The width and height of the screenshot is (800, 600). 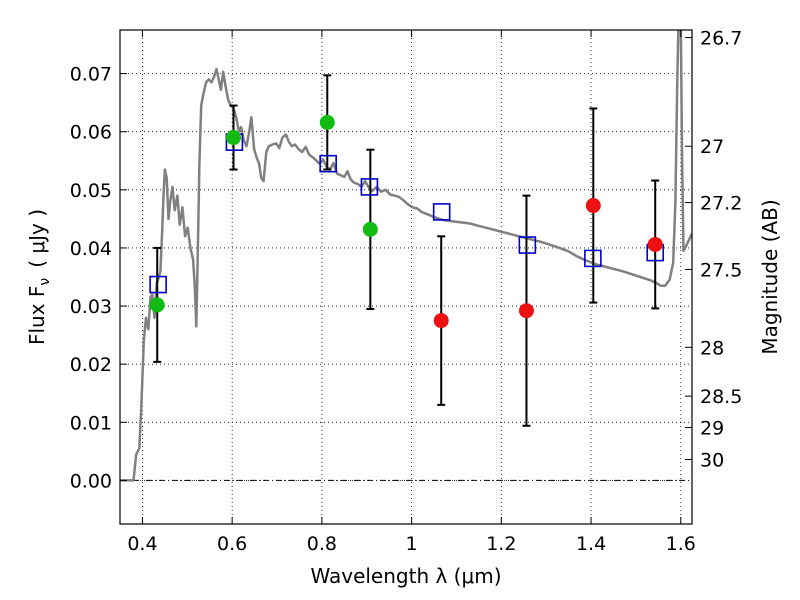 What do you see at coordinates (721, 270) in the screenshot?
I see `magnitude-tick-label: 27.5` at bounding box center [721, 270].